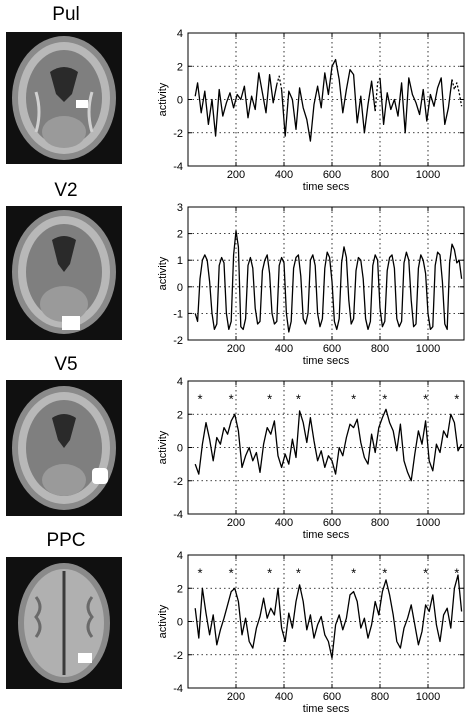 The width and height of the screenshot is (474, 720). What do you see at coordinates (178, 689) in the screenshot?
I see `y-tick-label-ppc: -4` at bounding box center [178, 689].